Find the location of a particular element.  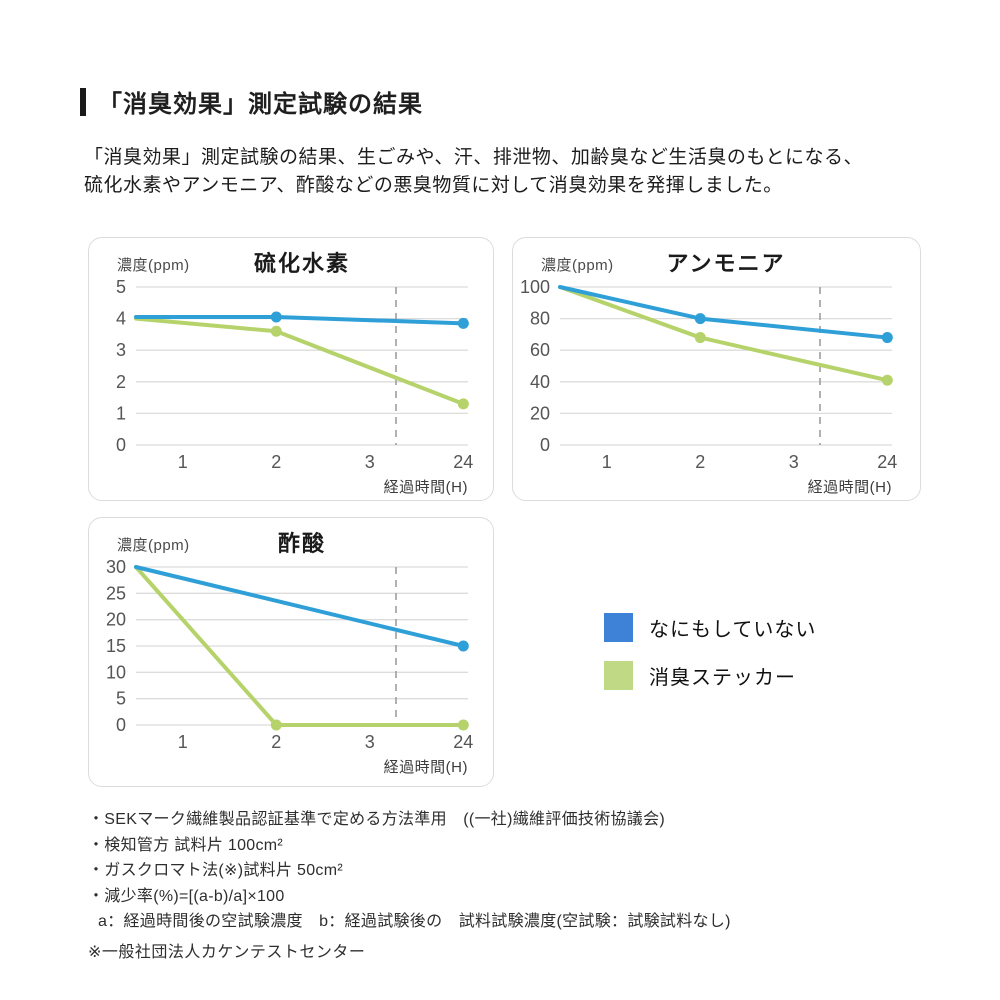

line-chart-hydrogen-sulfide: 0 1 2 3 4 5 1 2 3 24 経過時間(H) is located at coordinates (294, 386).